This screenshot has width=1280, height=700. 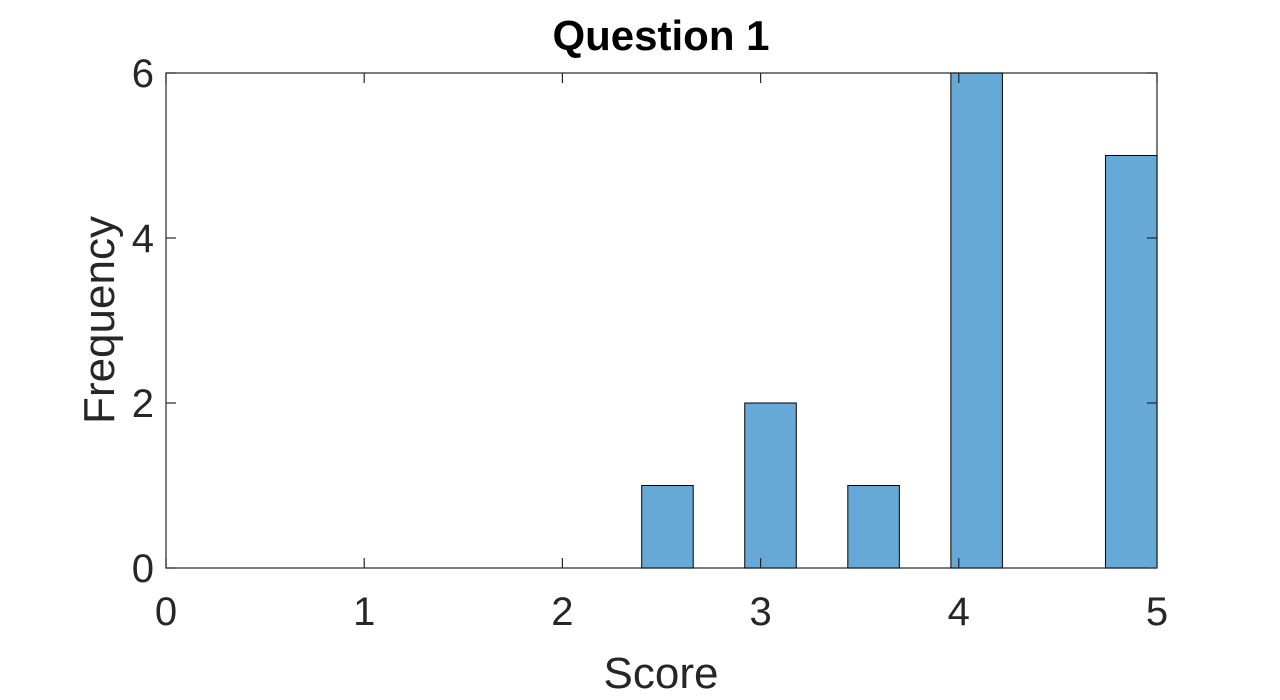 I want to click on x-axis-label: Score, so click(x=661, y=673).